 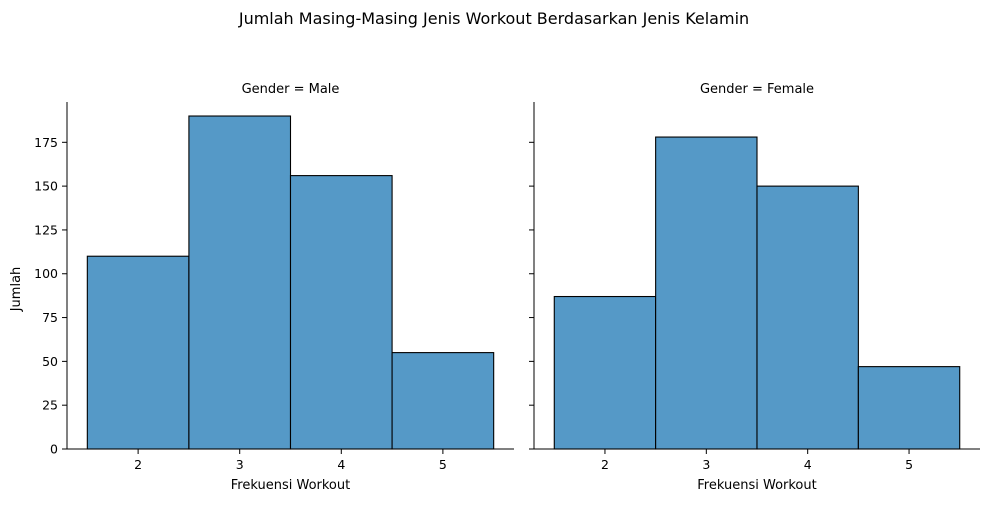 I want to click on y-tick-label: 150, so click(x=46, y=186).